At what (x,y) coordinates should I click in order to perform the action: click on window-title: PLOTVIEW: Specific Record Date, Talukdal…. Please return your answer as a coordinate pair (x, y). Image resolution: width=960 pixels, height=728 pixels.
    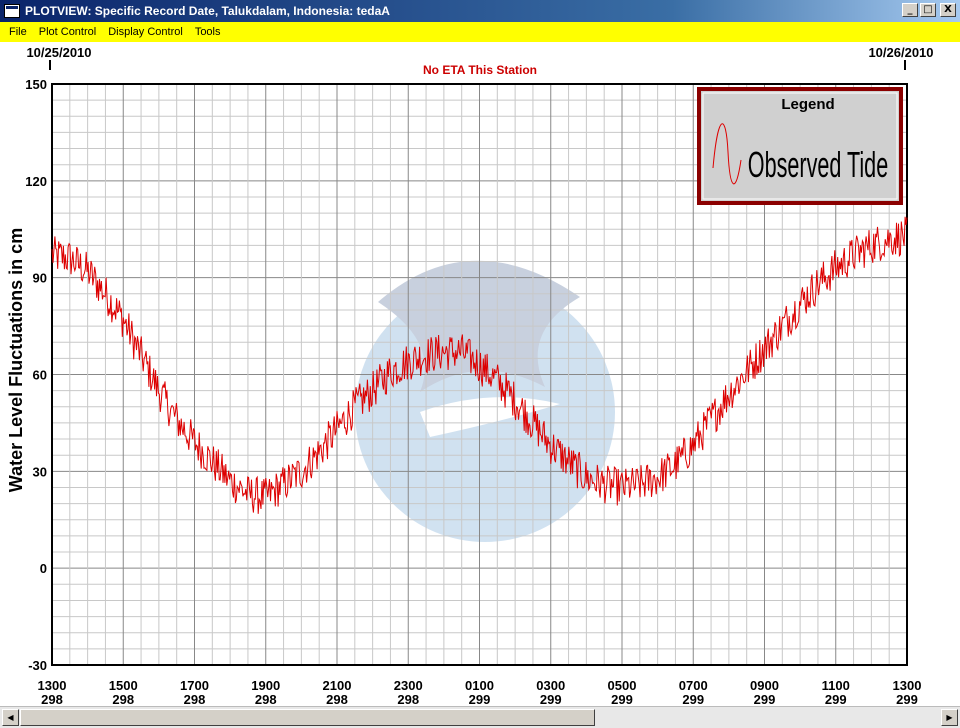
    Looking at the image, I should click on (207, 11).